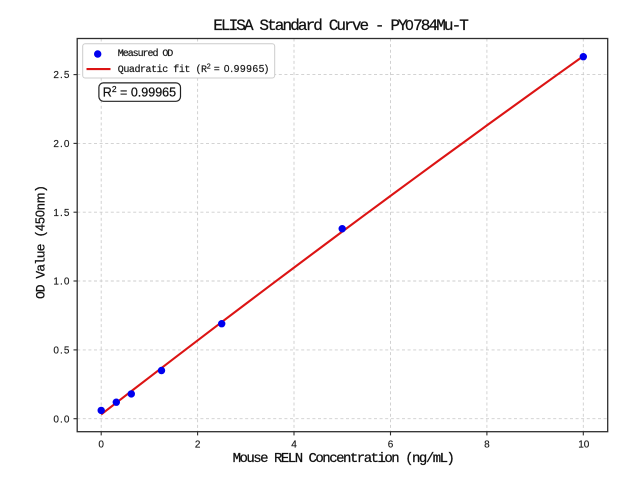  What do you see at coordinates (198, 444) in the screenshot?
I see `svg-text: 2` at bounding box center [198, 444].